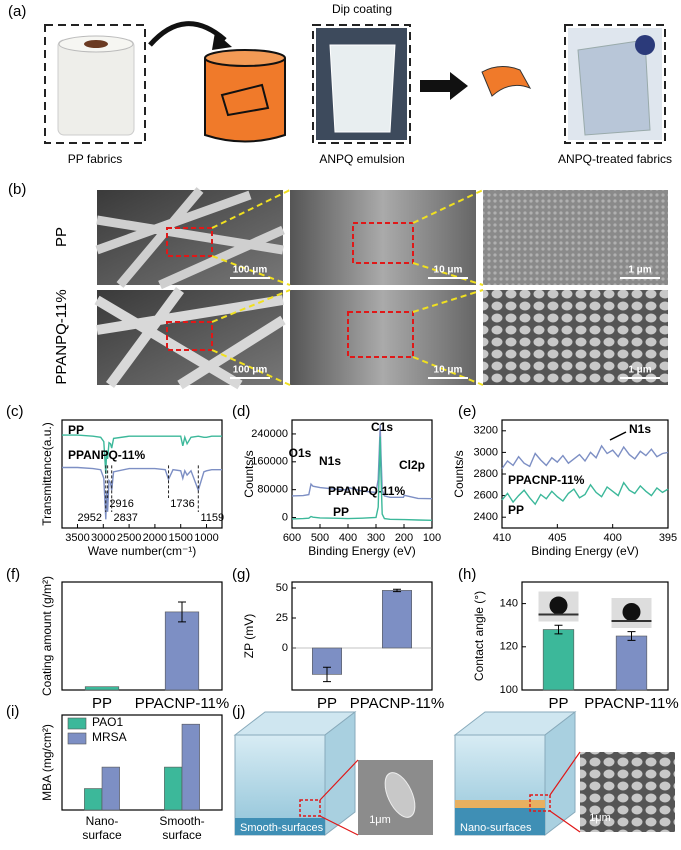 The image size is (681, 850). I want to click on scale-bar: 10 μm, so click(448, 270).